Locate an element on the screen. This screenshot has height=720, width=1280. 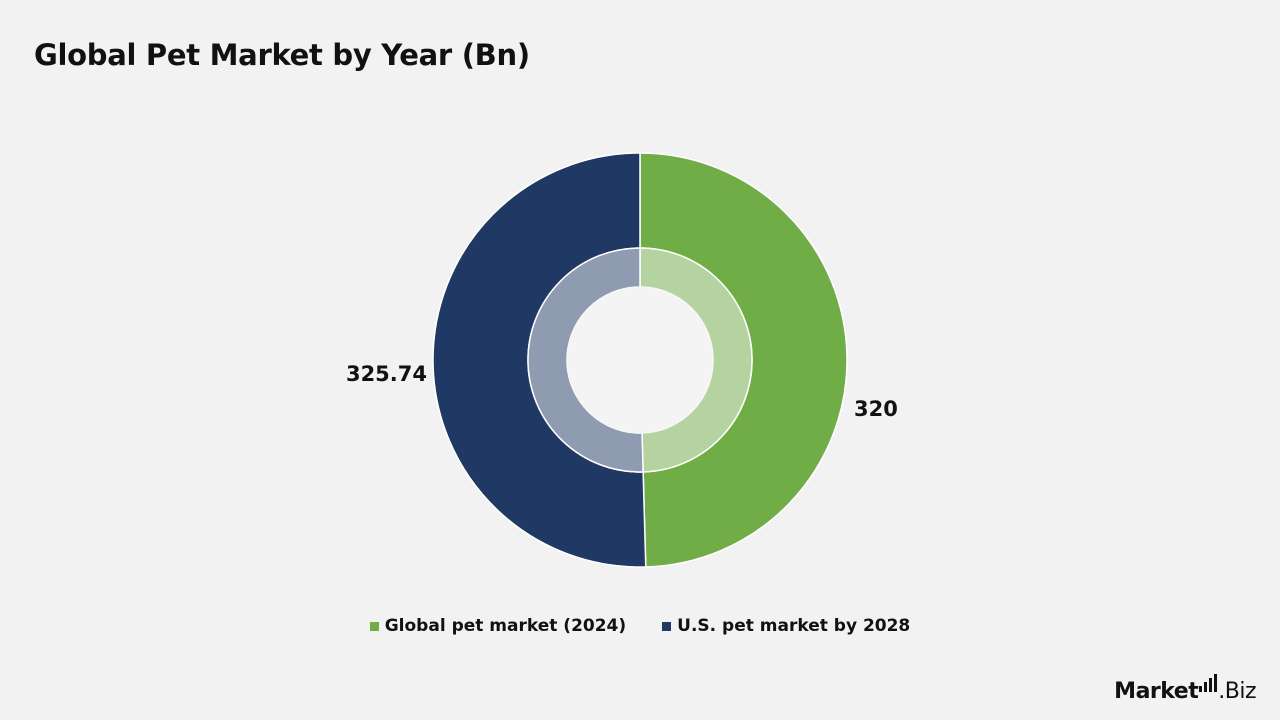
brand-logo: Market .Biz is located at coordinates (1185, 689).